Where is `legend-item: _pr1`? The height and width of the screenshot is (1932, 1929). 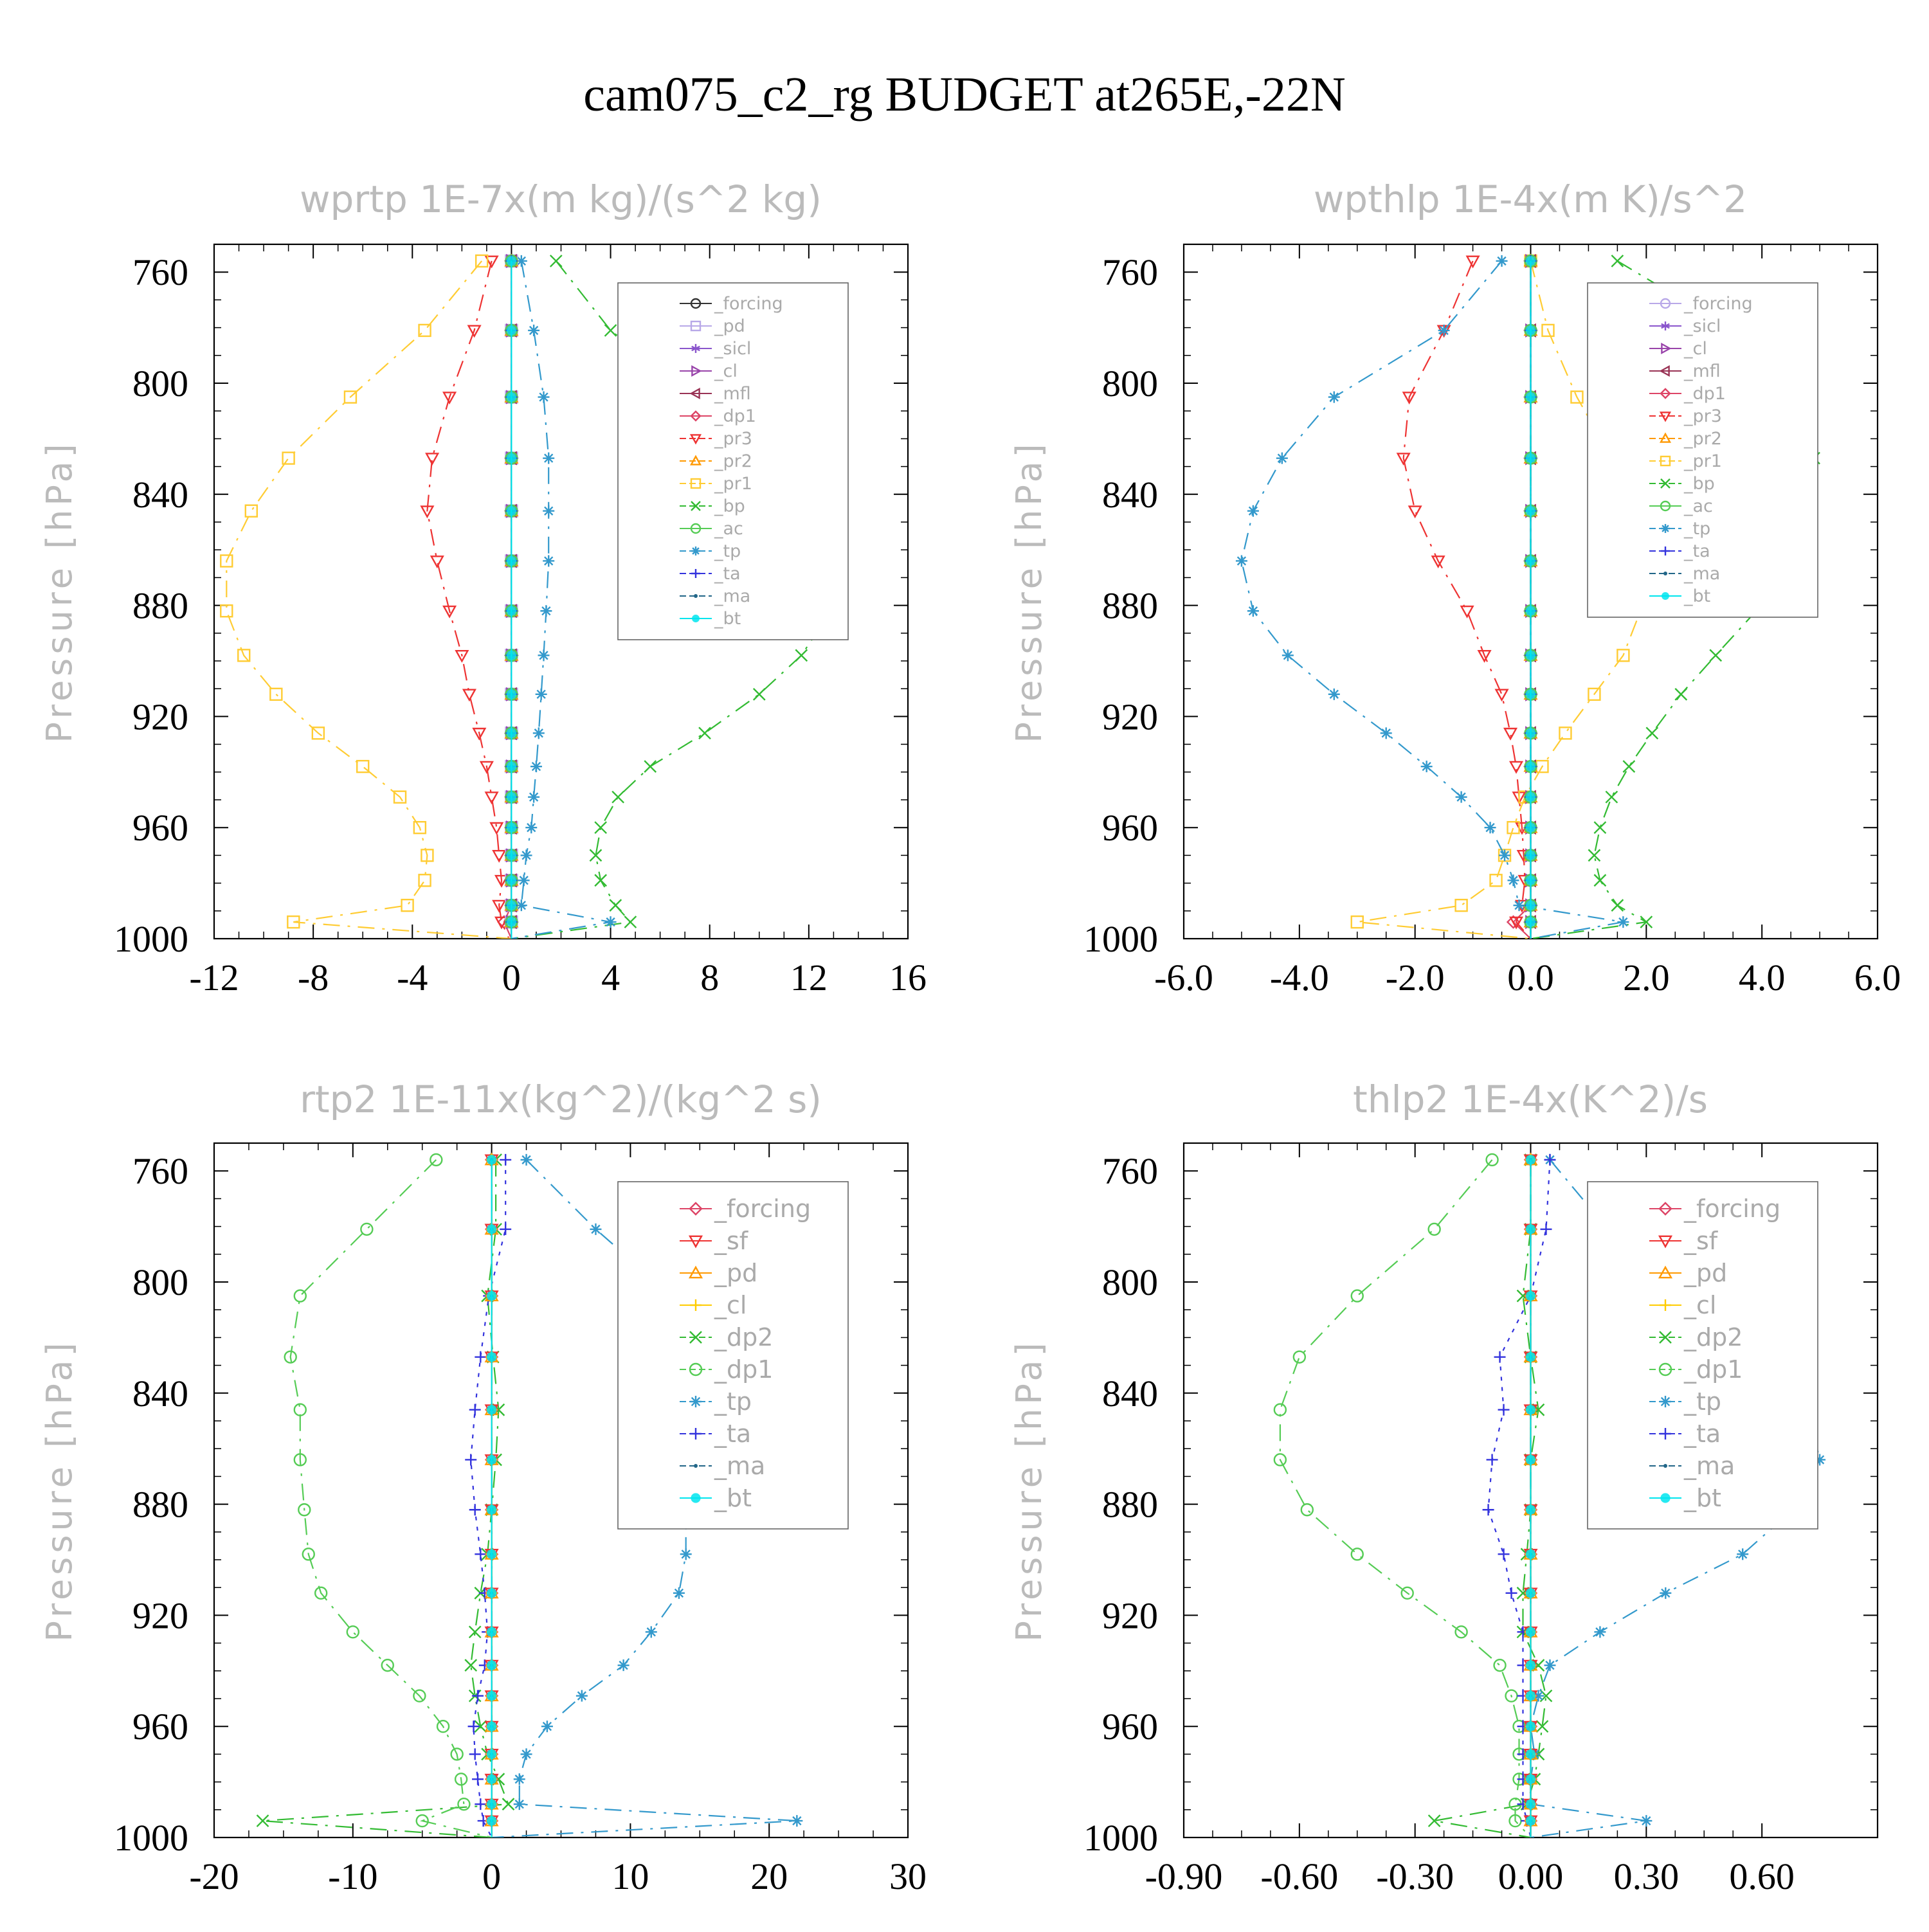 legend-item: _pr1 is located at coordinates (1686, 461).